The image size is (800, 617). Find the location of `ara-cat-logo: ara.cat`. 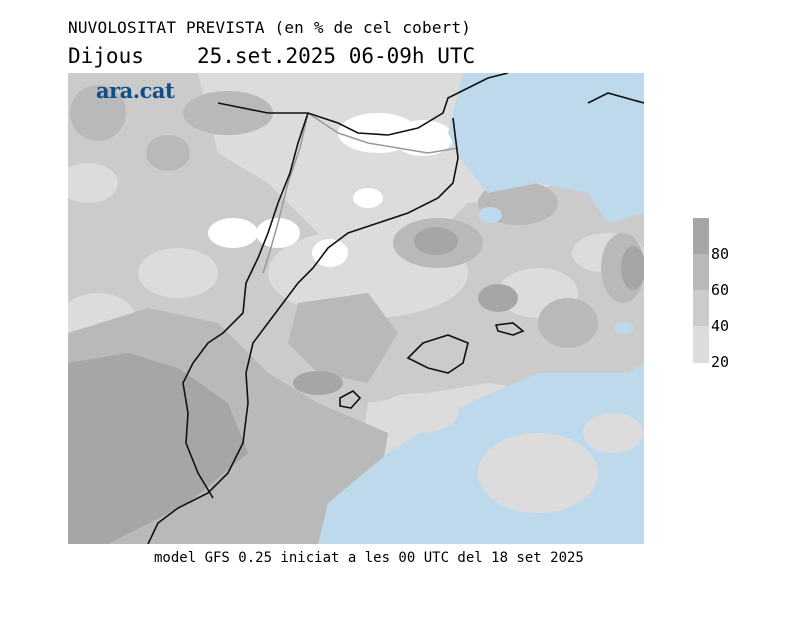

ara-cat-logo: ara.cat is located at coordinates (135, 90).